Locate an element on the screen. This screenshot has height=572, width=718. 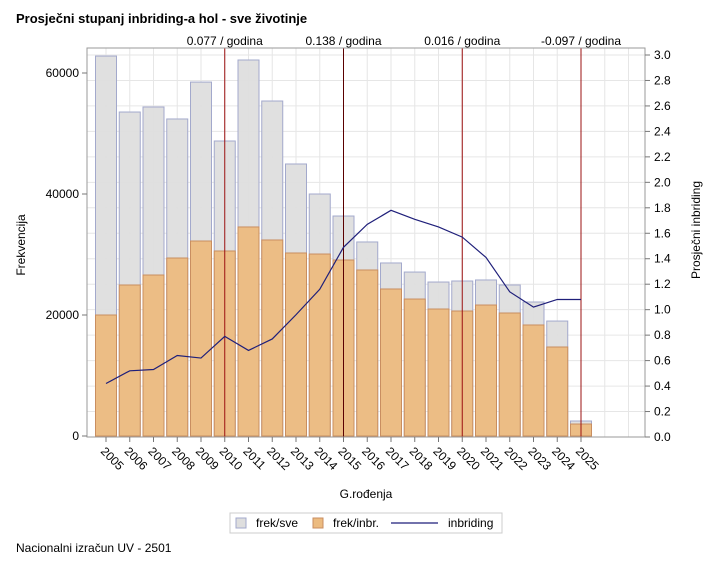
x-tick-label: 2017 is located at coordinates (397, 458).